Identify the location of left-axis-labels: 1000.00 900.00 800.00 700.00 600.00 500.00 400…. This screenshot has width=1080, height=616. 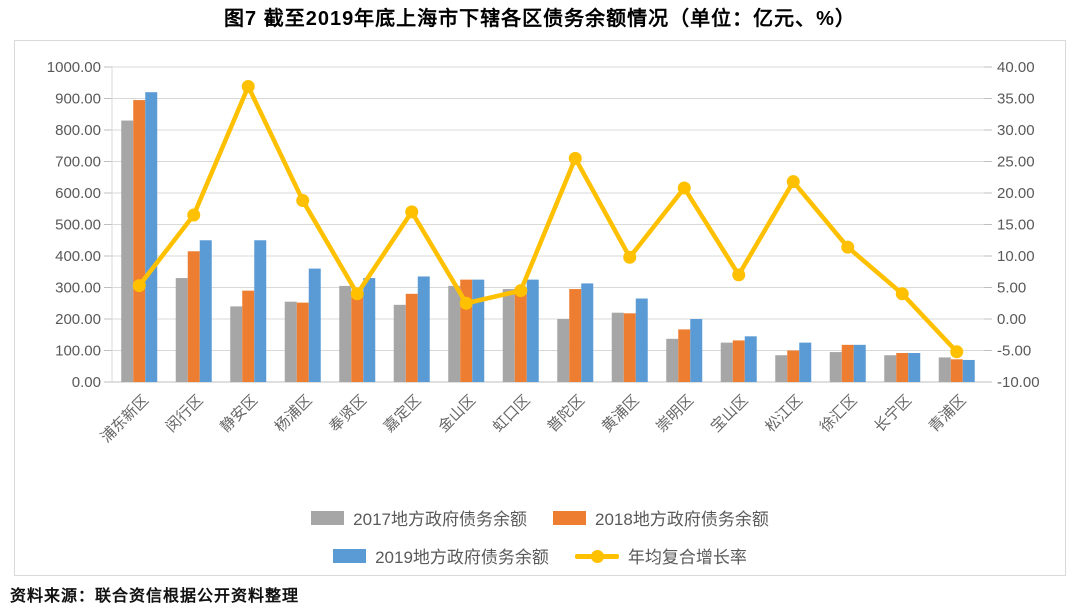
(74, 225).